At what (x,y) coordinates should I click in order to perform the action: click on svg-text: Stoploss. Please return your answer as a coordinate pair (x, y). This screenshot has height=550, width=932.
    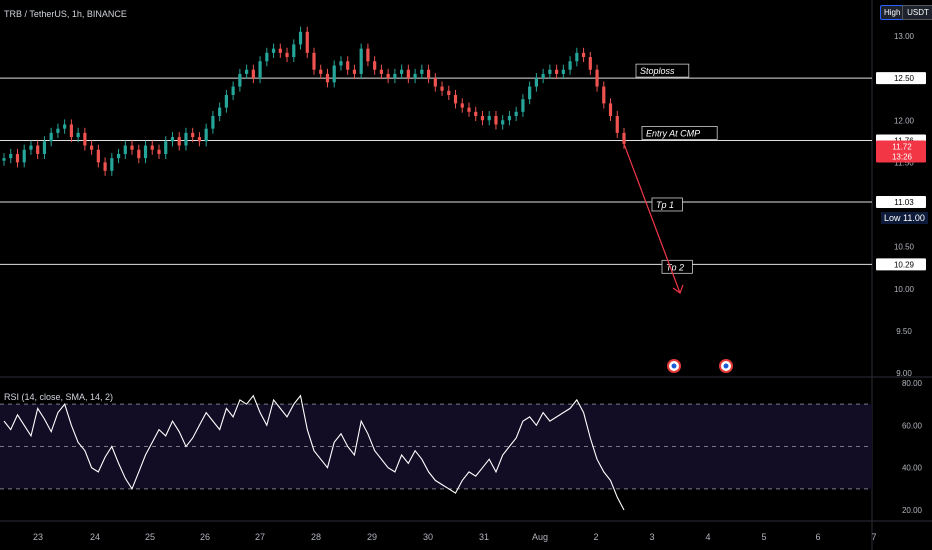
    Looking at the image, I should click on (657, 71).